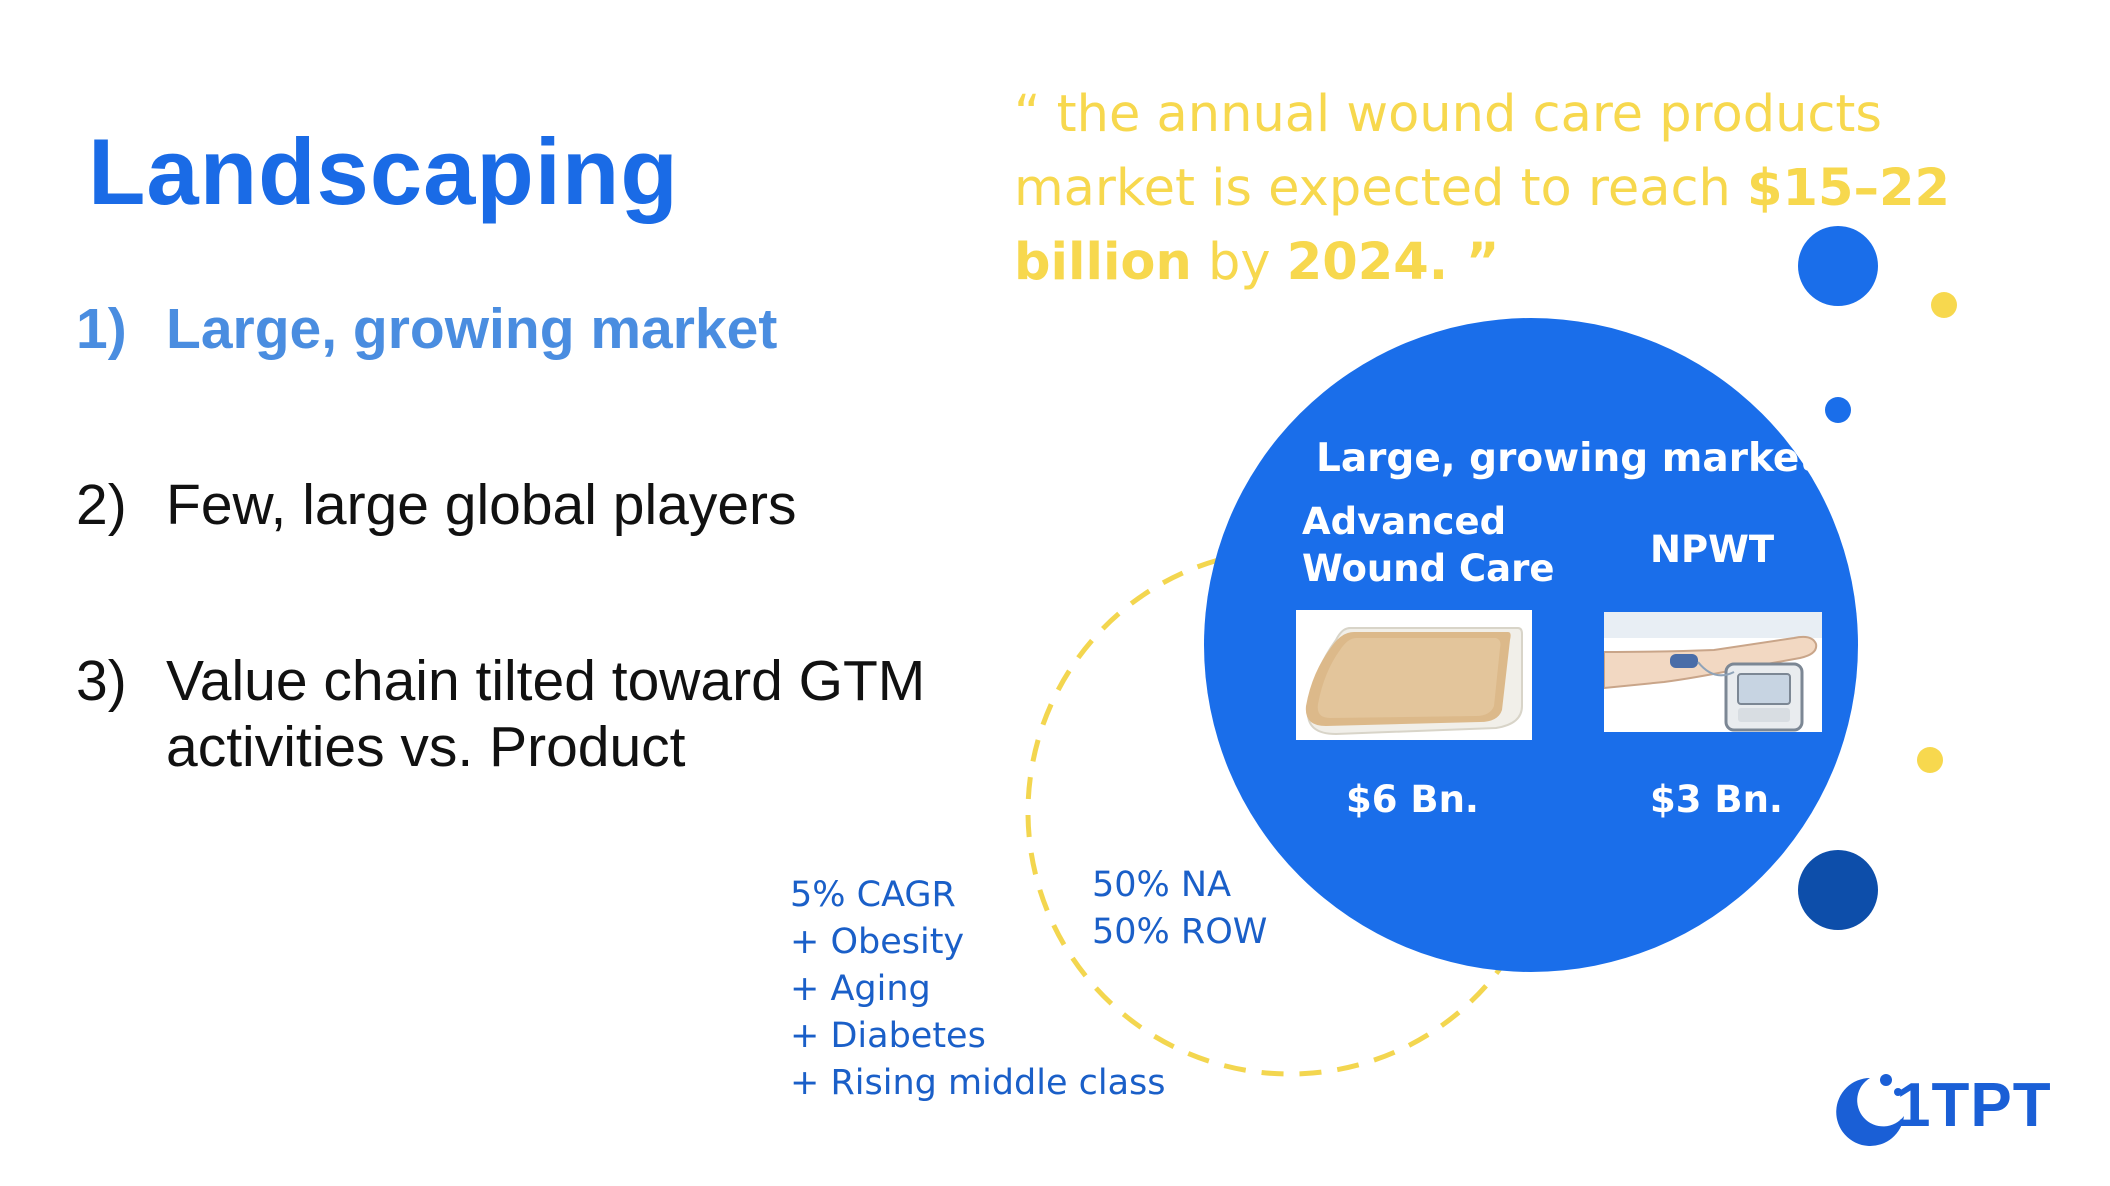 This screenshot has height=1186, width=2110. Describe the element at coordinates (101, 681) in the screenshot. I see `point-number: 3)` at that location.